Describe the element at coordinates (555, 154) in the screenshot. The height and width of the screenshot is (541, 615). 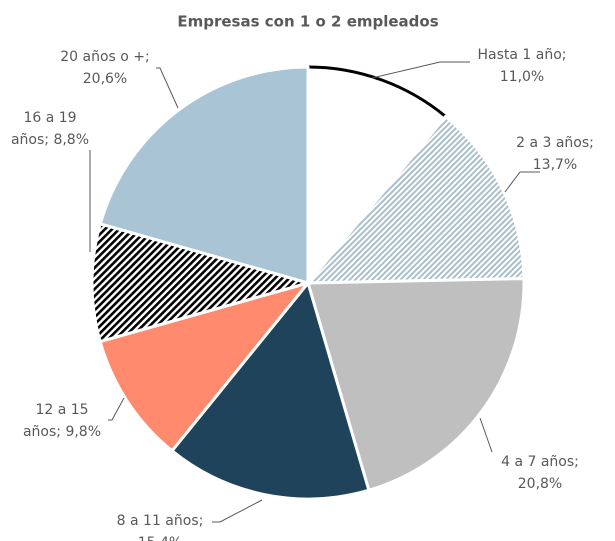
I see `data-label: 2 a 3 años; 13,7%` at that location.